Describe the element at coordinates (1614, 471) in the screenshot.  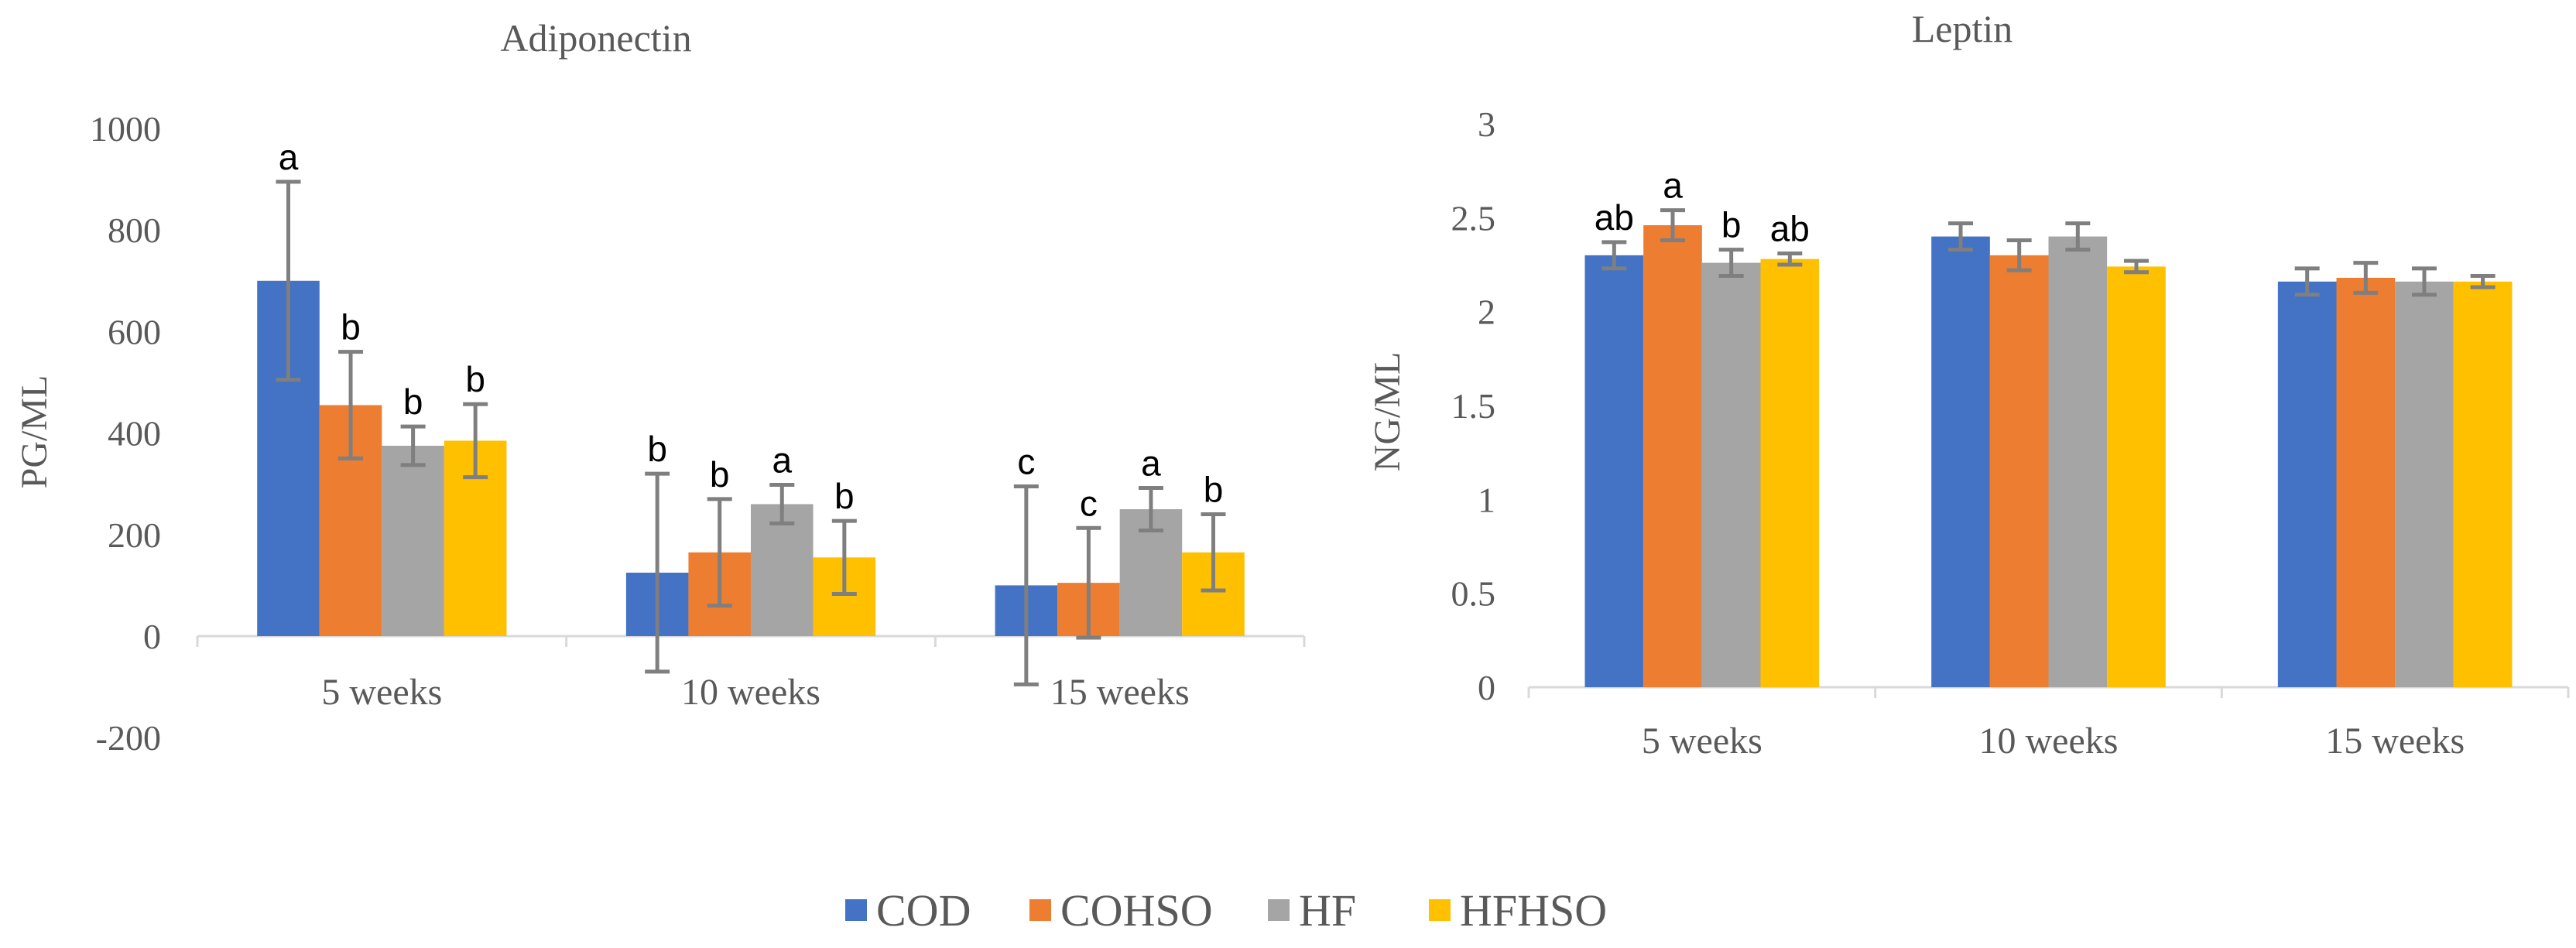
I see `bar-cod-5-weeks` at that location.